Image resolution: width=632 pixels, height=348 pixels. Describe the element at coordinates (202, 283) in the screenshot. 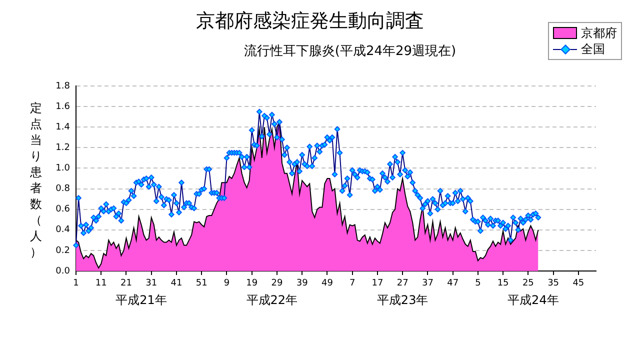

I see `x-tick-label: 51` at that location.